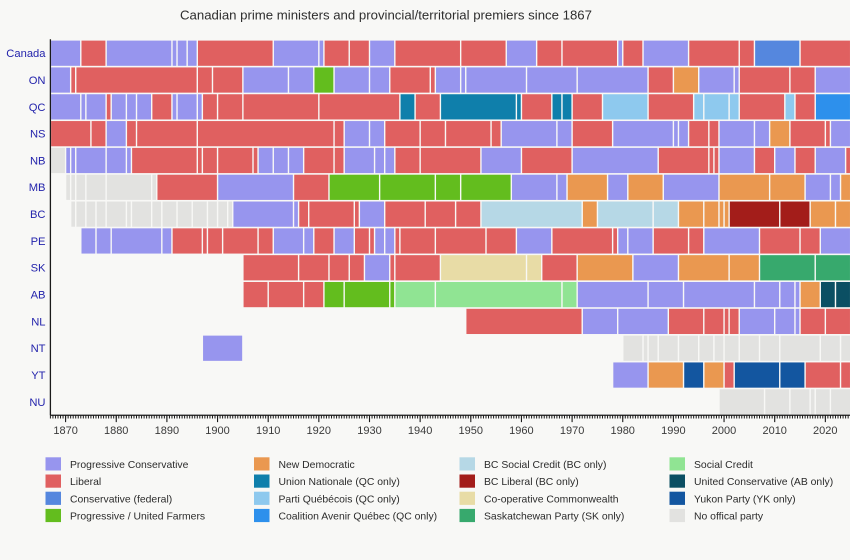  I want to click on svg-text: AB, so click(38, 296).